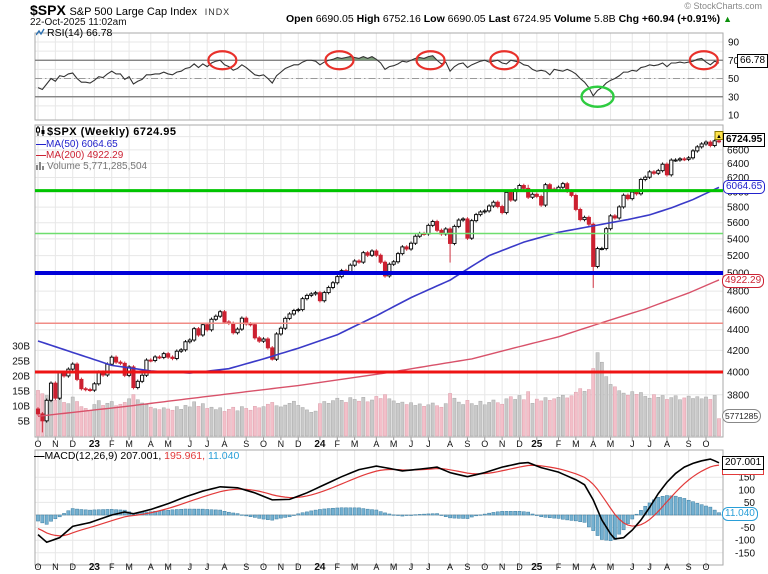 This screenshot has width=768, height=574. What do you see at coordinates (502, 444) in the screenshot?
I see `month-axis-label: N` at bounding box center [502, 444].